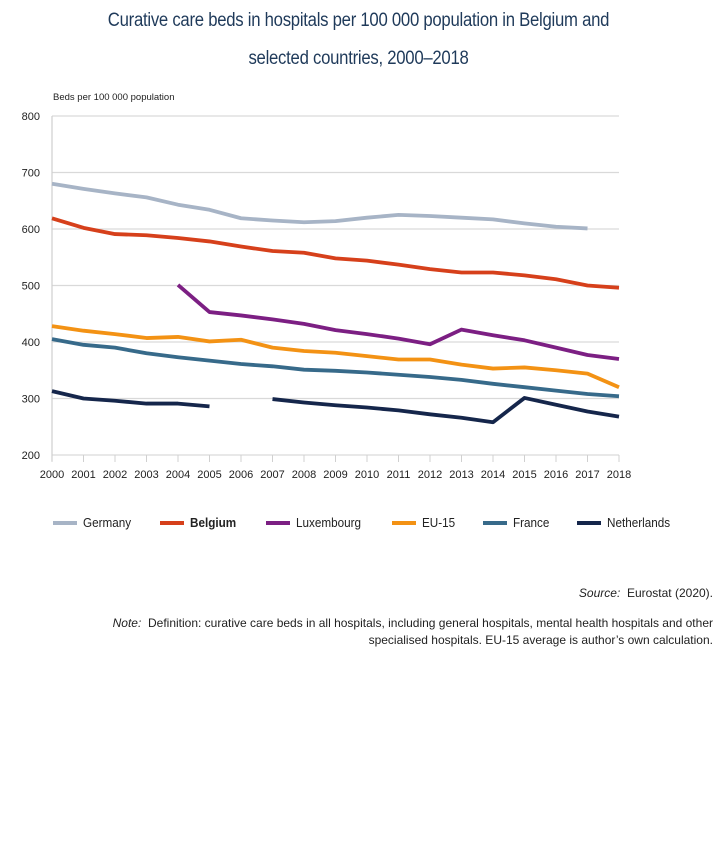 The image size is (717, 850). What do you see at coordinates (107, 522) in the screenshot?
I see `legend-label: Germany` at bounding box center [107, 522].